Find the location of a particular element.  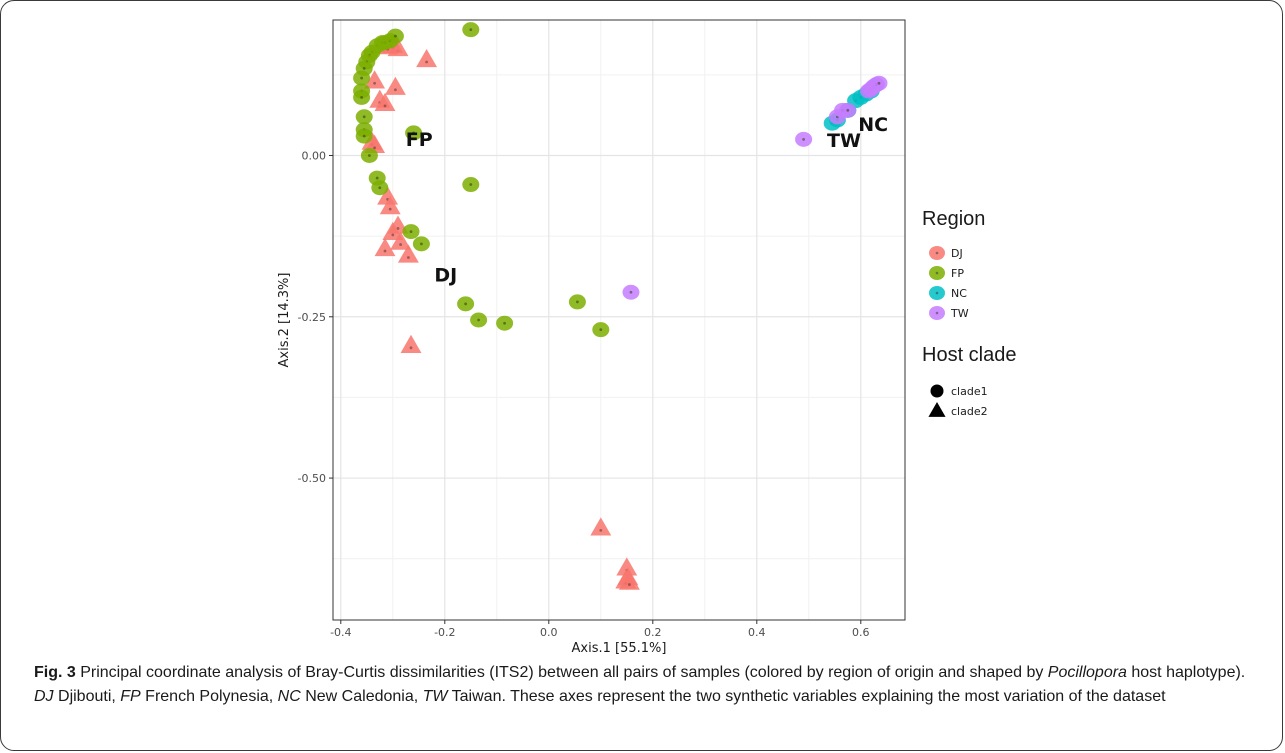

caption-def-fp: French Polynesia, is located at coordinates (209, 696).